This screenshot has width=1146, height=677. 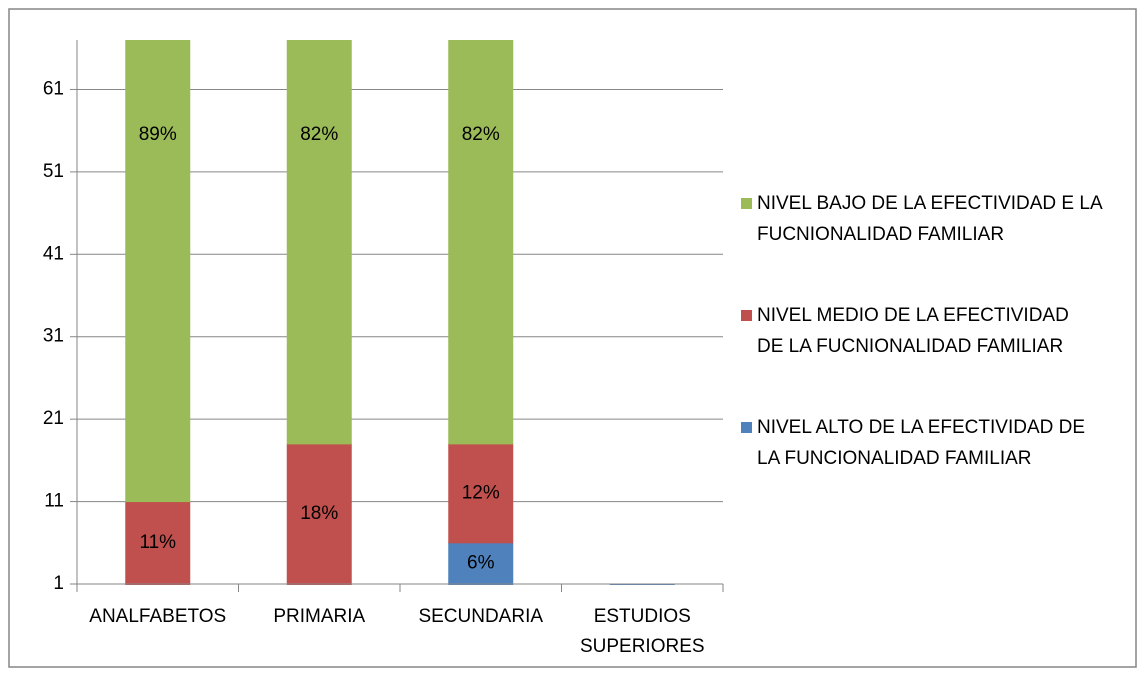 I want to click on y-tick-label: 11, so click(x=54, y=501).